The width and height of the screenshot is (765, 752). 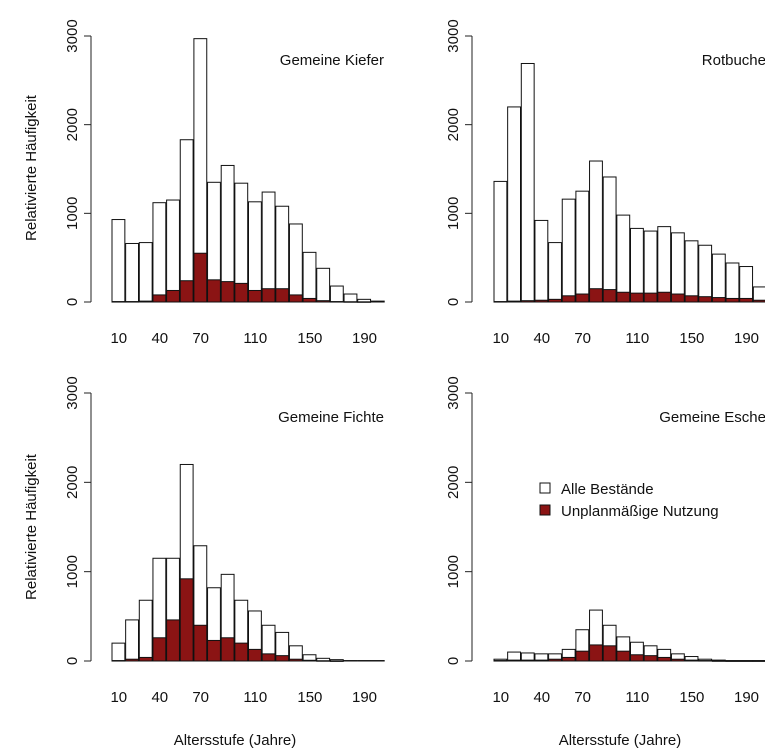 I want to click on legend-label-unplanned: Unplanmäßige Nutzung, so click(x=640, y=511).